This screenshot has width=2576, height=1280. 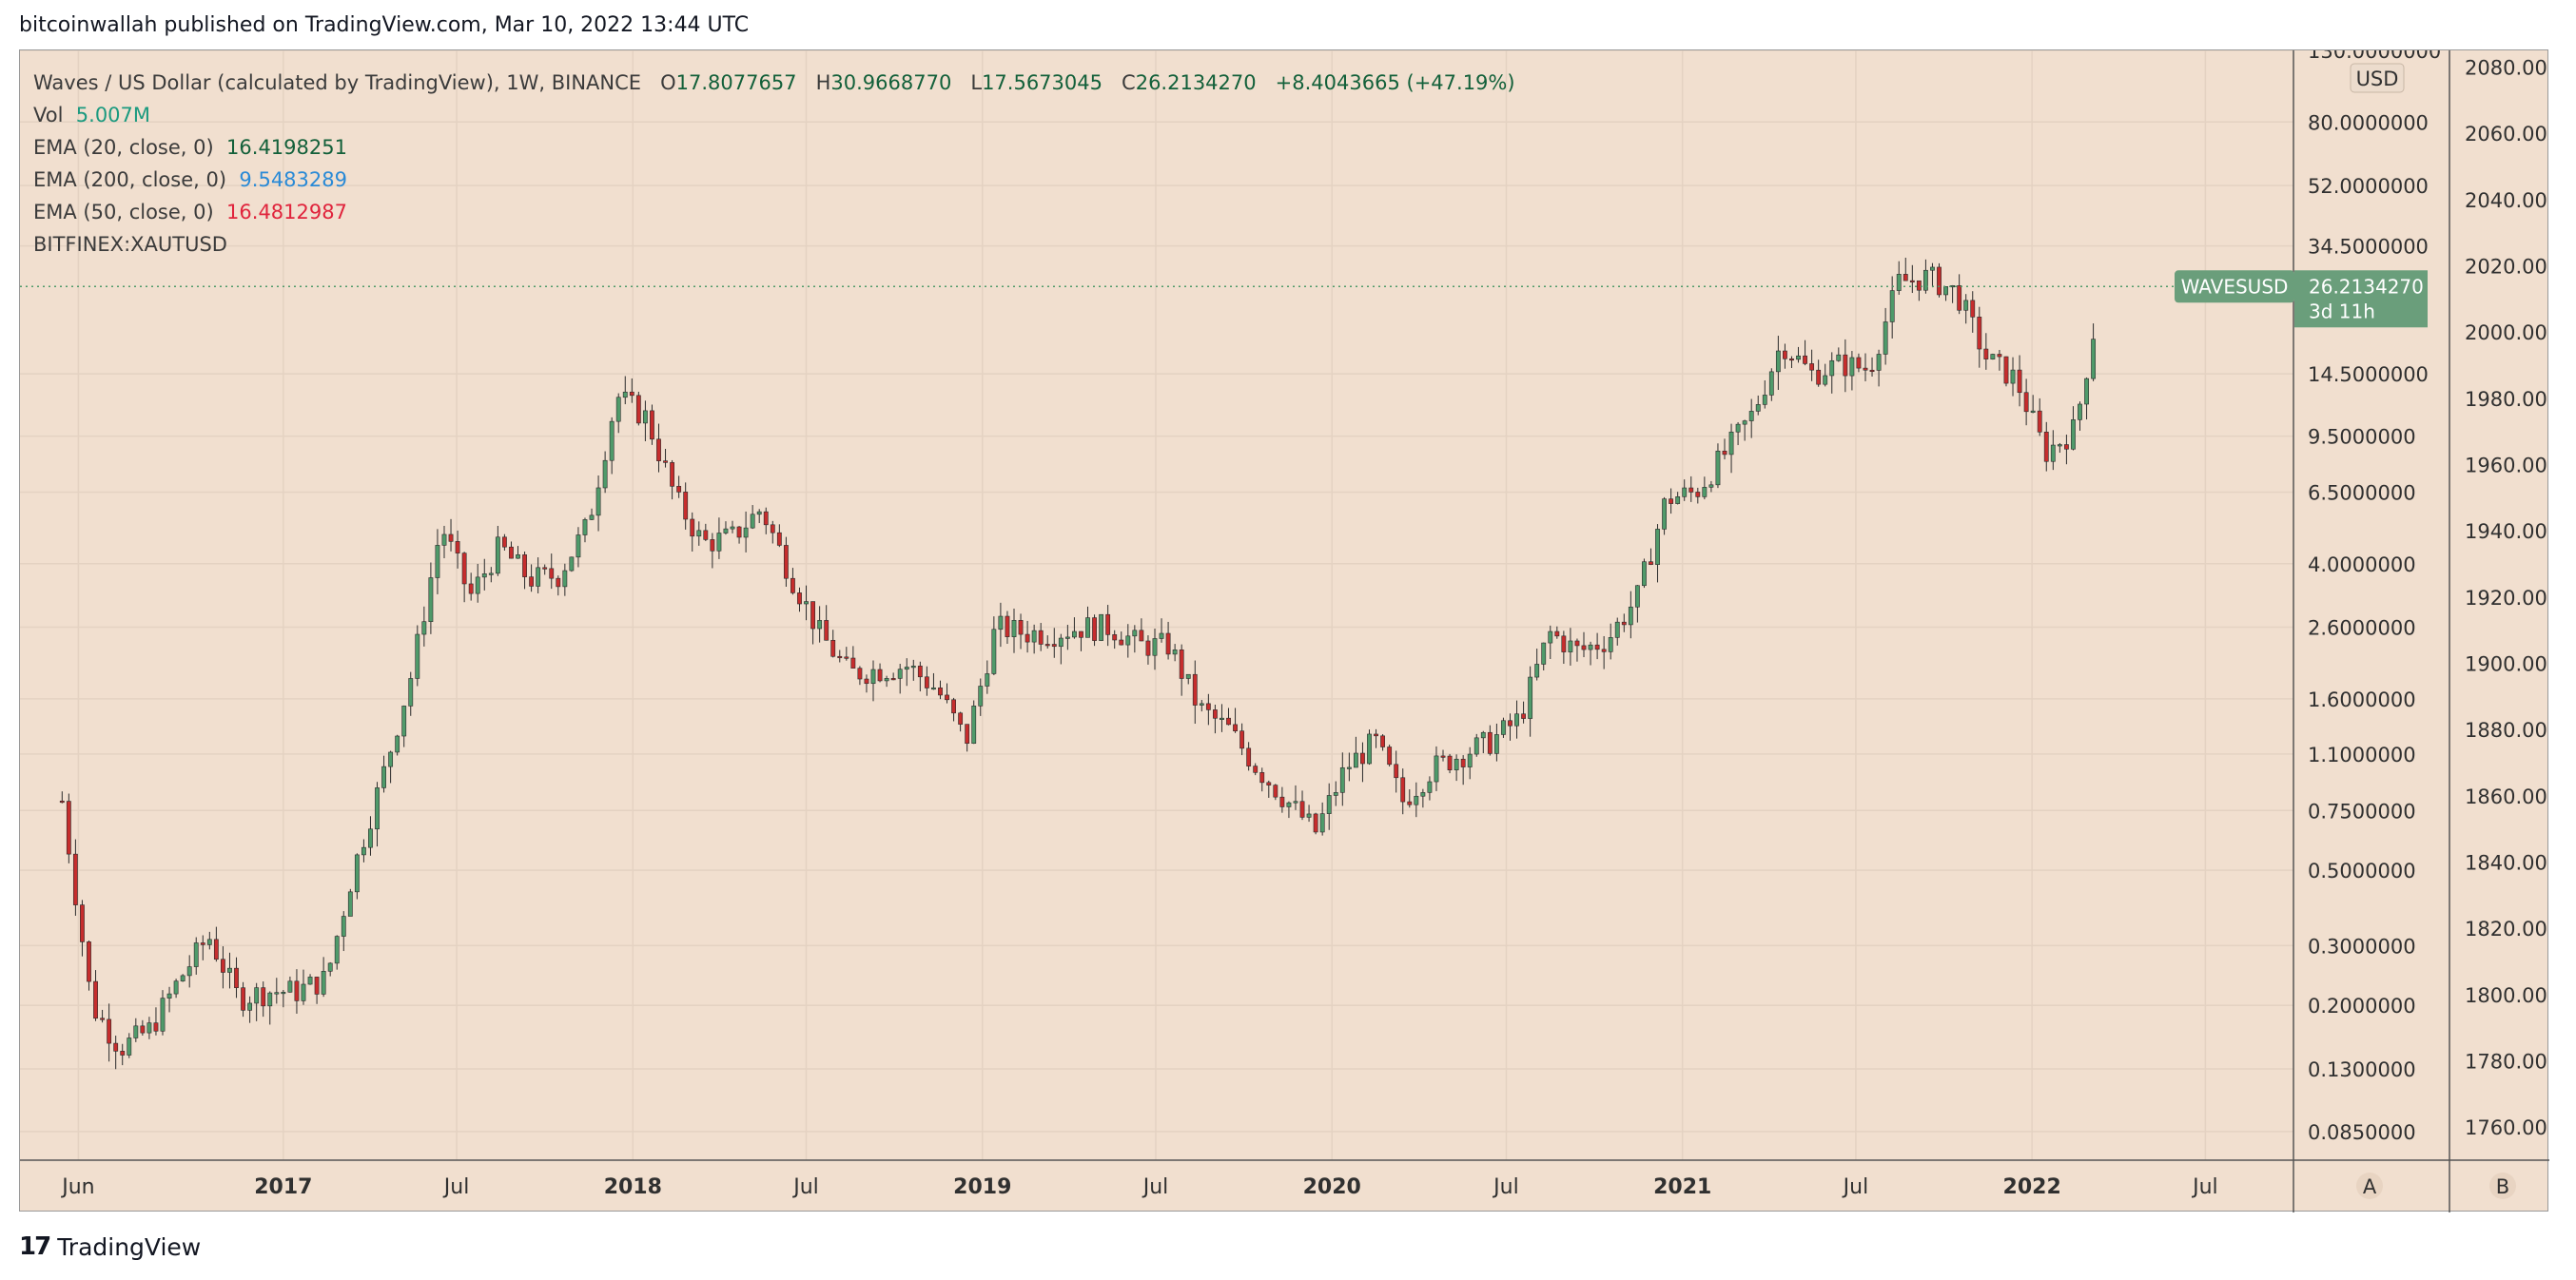 What do you see at coordinates (2506, 796) in the screenshot?
I see `gold-tick-label: 1860.00` at bounding box center [2506, 796].